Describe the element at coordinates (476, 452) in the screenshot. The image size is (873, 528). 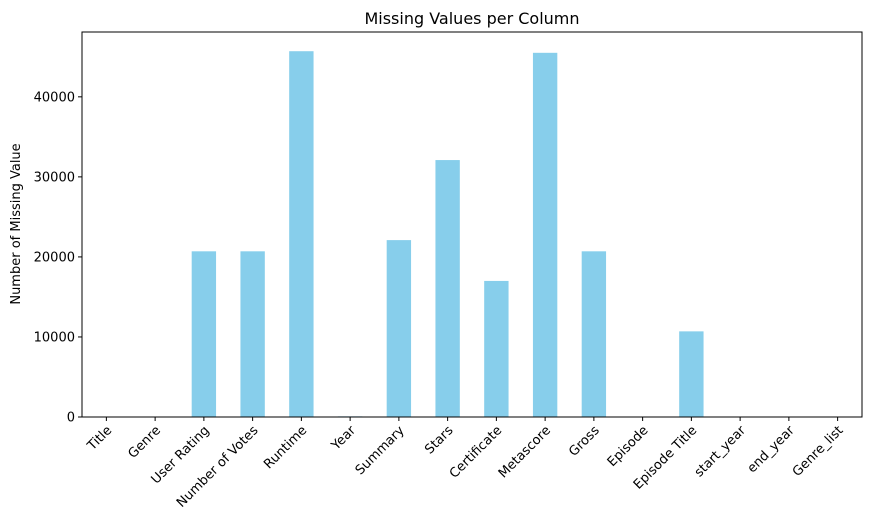
I see `x-tick-label: Certificate` at that location.